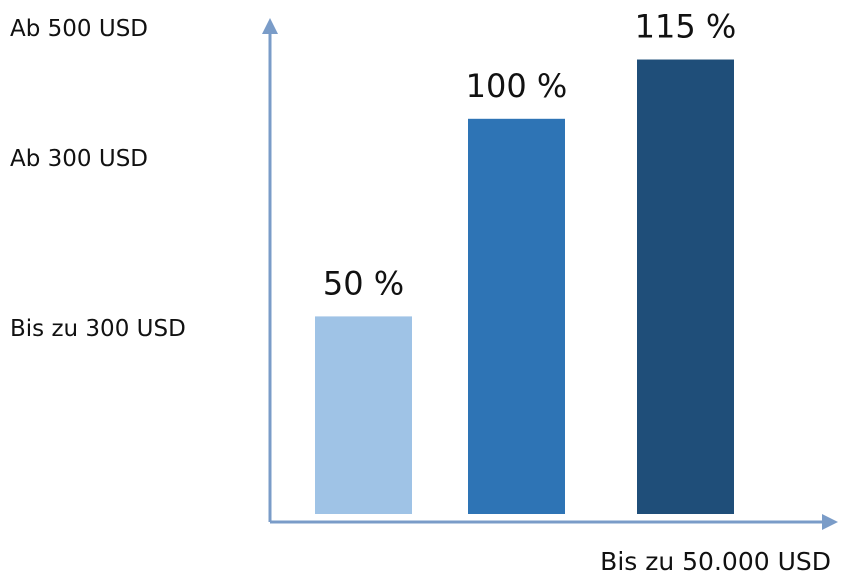 Image resolution: width=843 pixels, height=584 pixels. What do you see at coordinates (686, 27) in the screenshot?
I see `bar-value-label-3: 115 %` at bounding box center [686, 27].